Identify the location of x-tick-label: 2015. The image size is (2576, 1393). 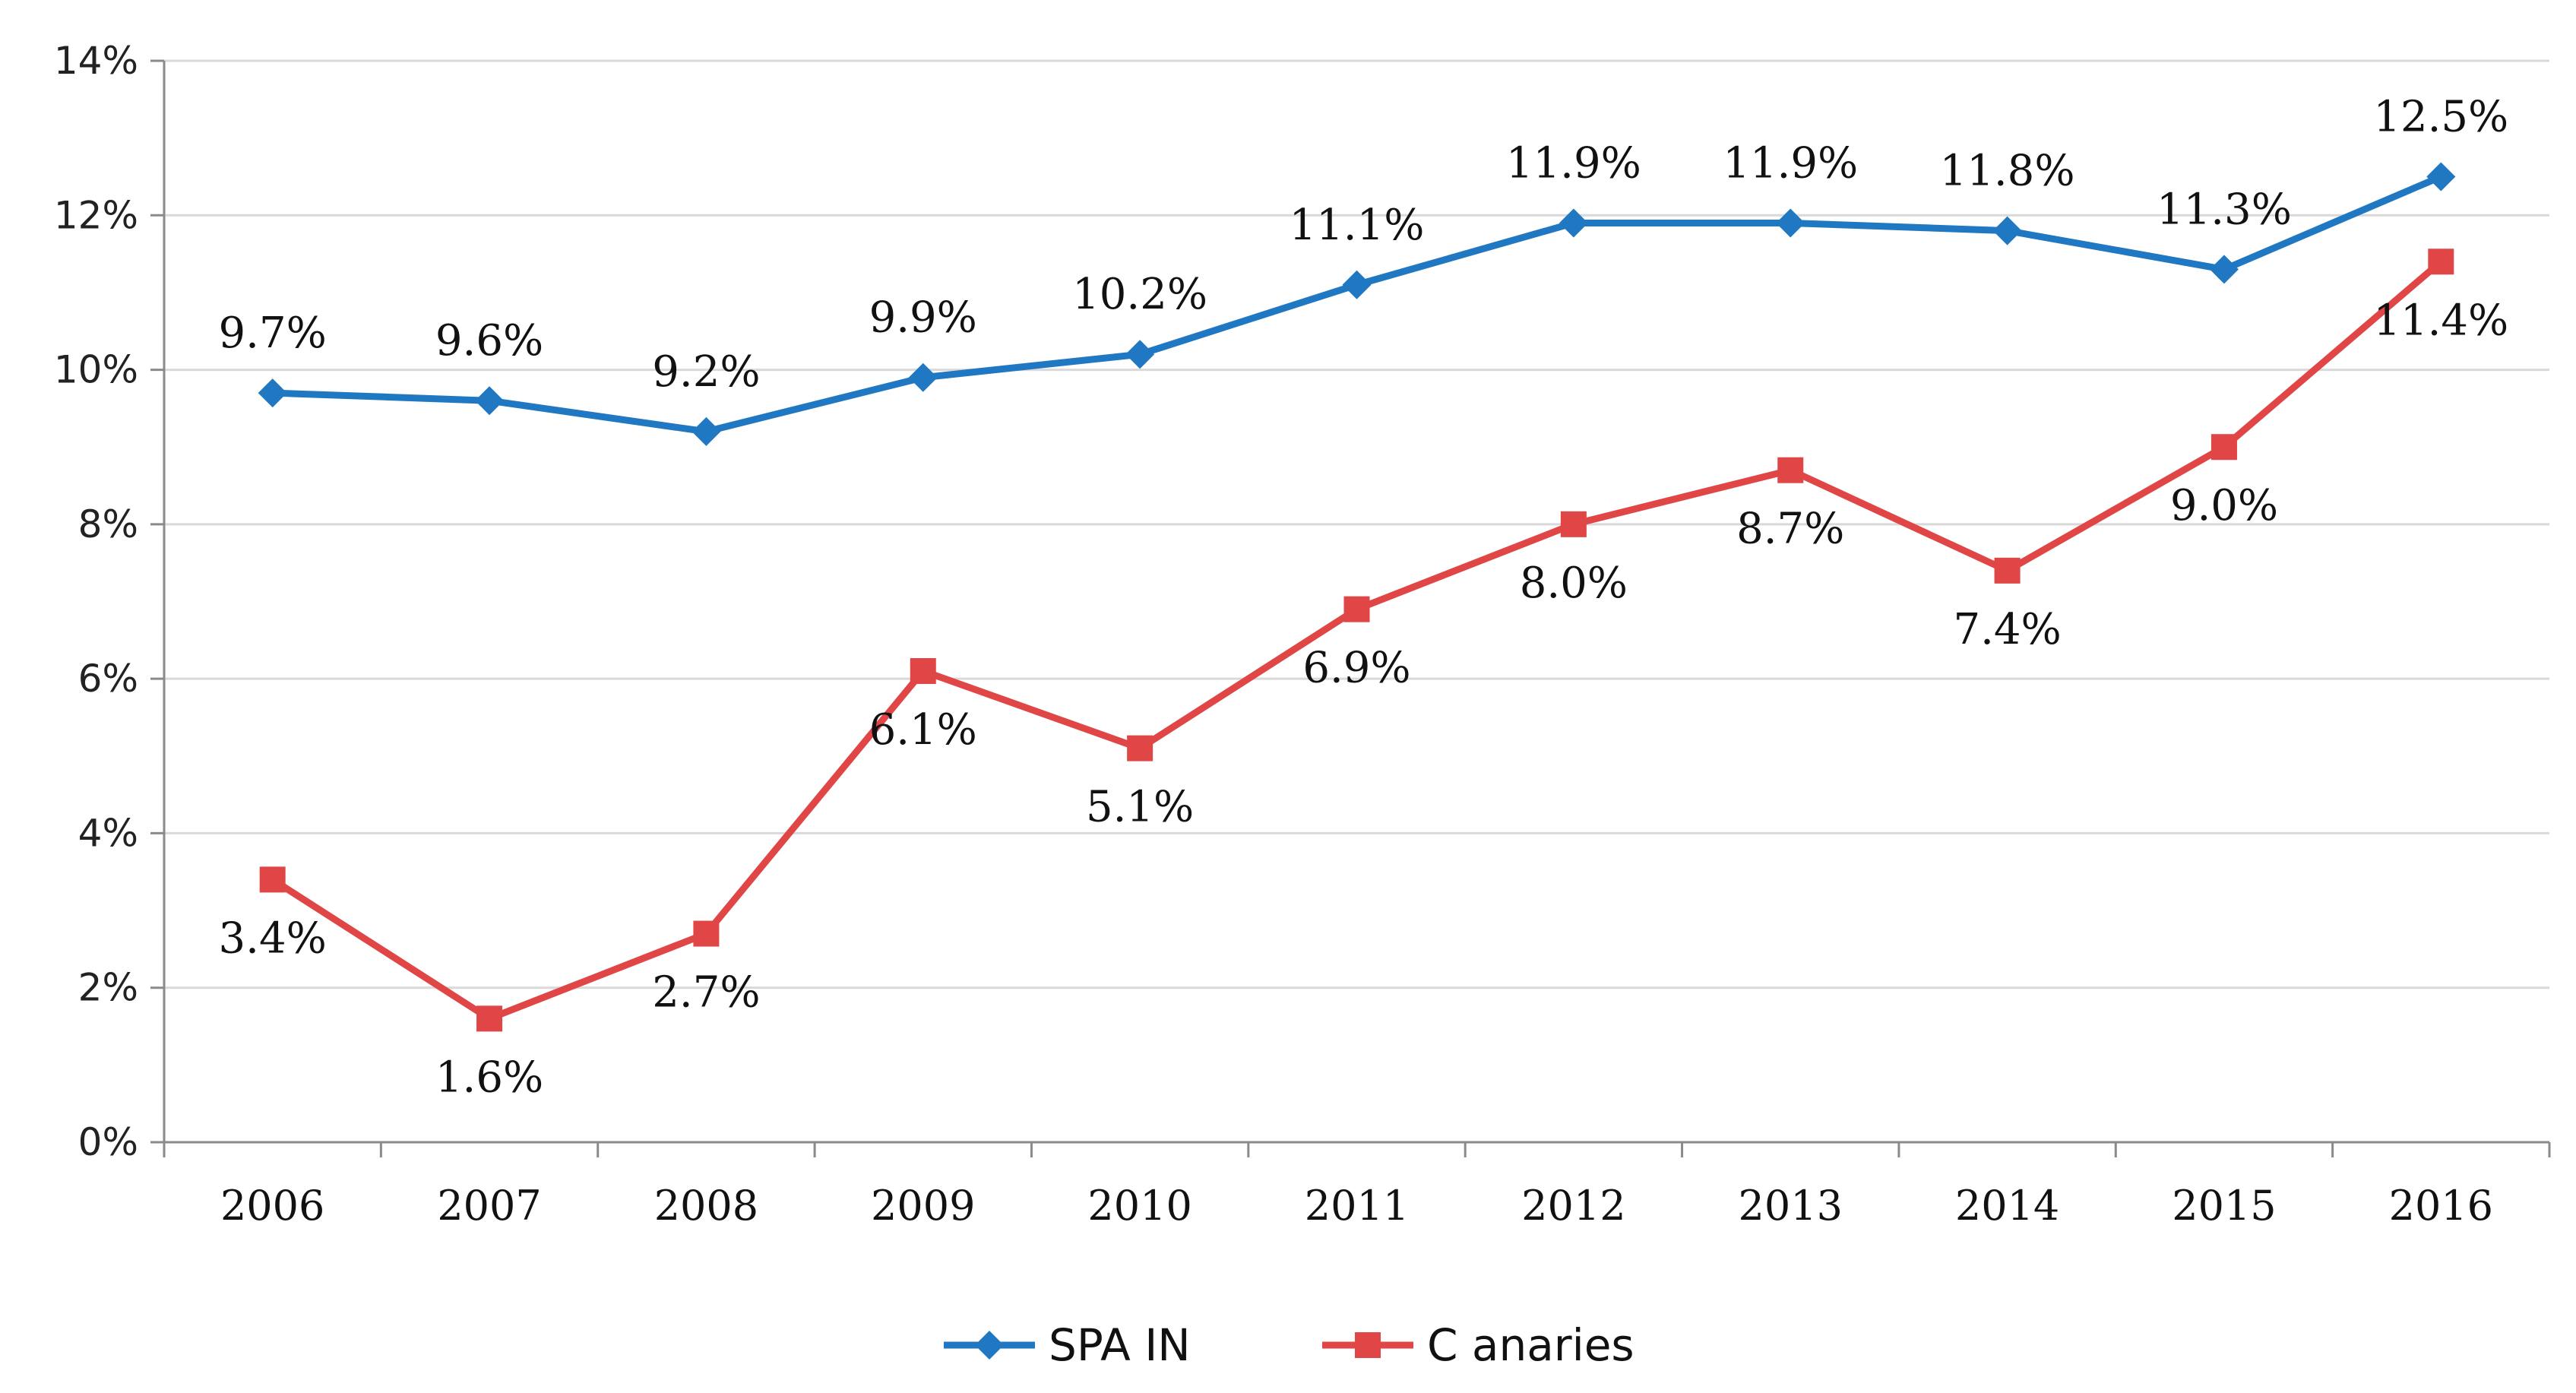
(2224, 1206).